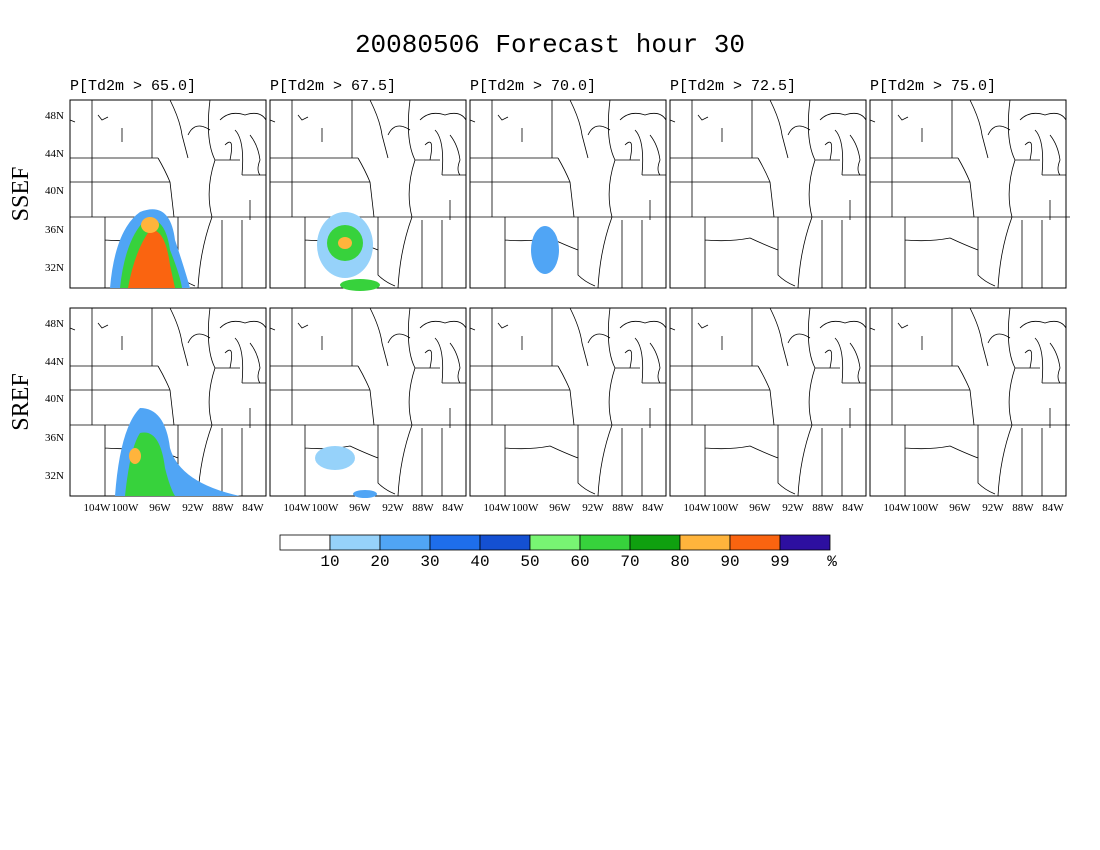 The height and width of the screenshot is (850, 1100). What do you see at coordinates (679, 562) in the screenshot?
I see `colorbar-label: 80` at bounding box center [679, 562].